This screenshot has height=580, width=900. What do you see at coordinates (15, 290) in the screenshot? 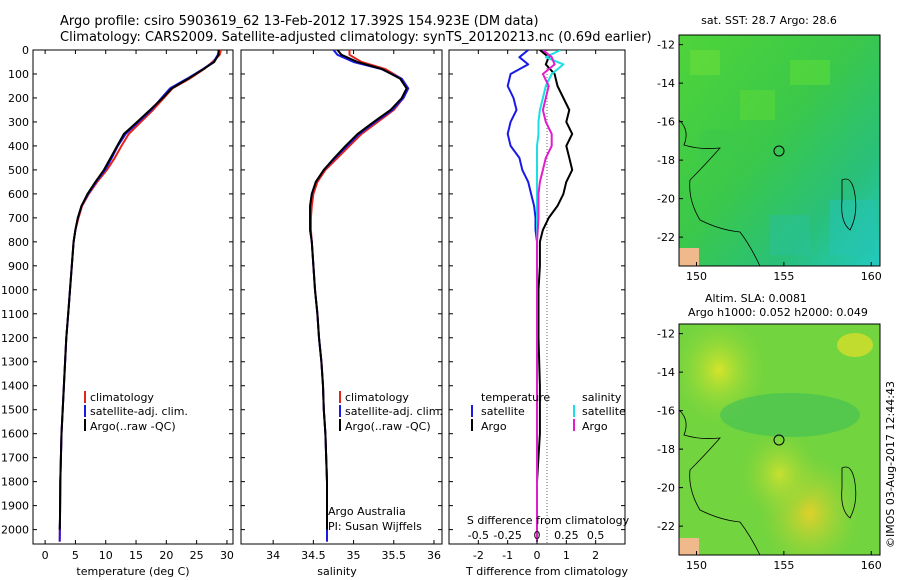
I see `depth-tick-label: 1000` at bounding box center [15, 290].